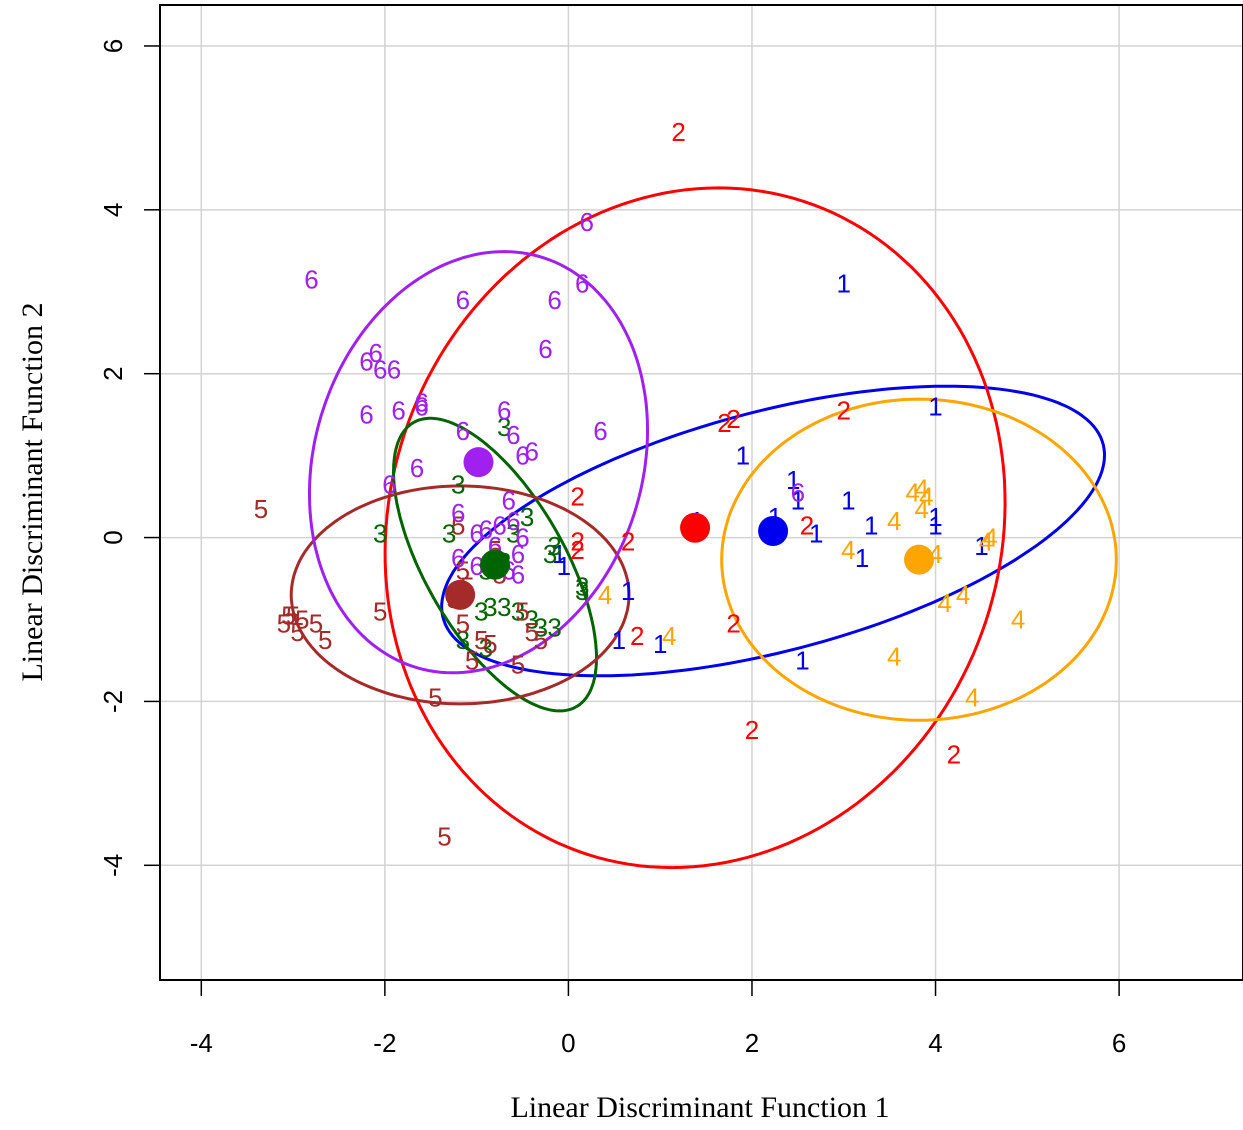 The height and width of the screenshot is (1130, 1243). I want to click on centroids, so click(690, 528).